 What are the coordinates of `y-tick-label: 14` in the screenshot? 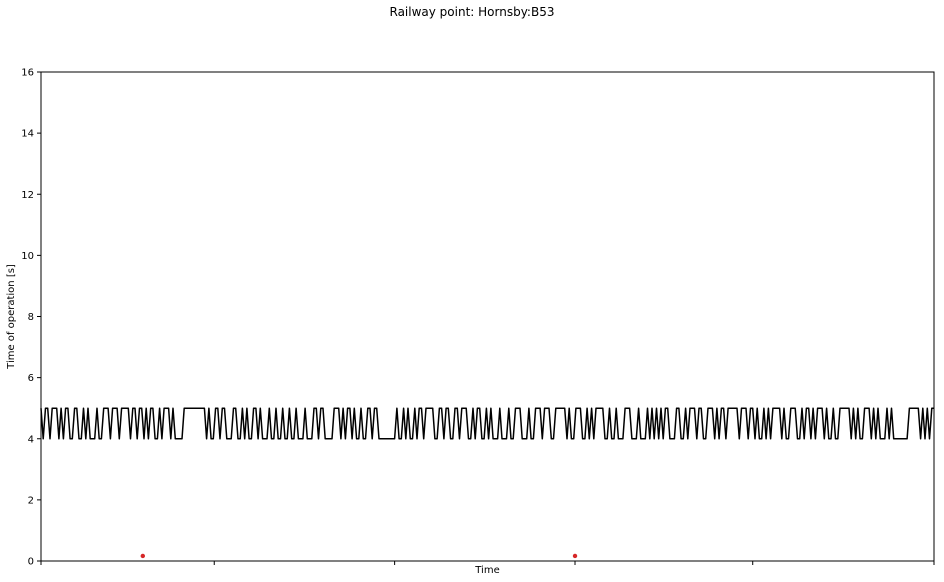 It's located at (27, 134).